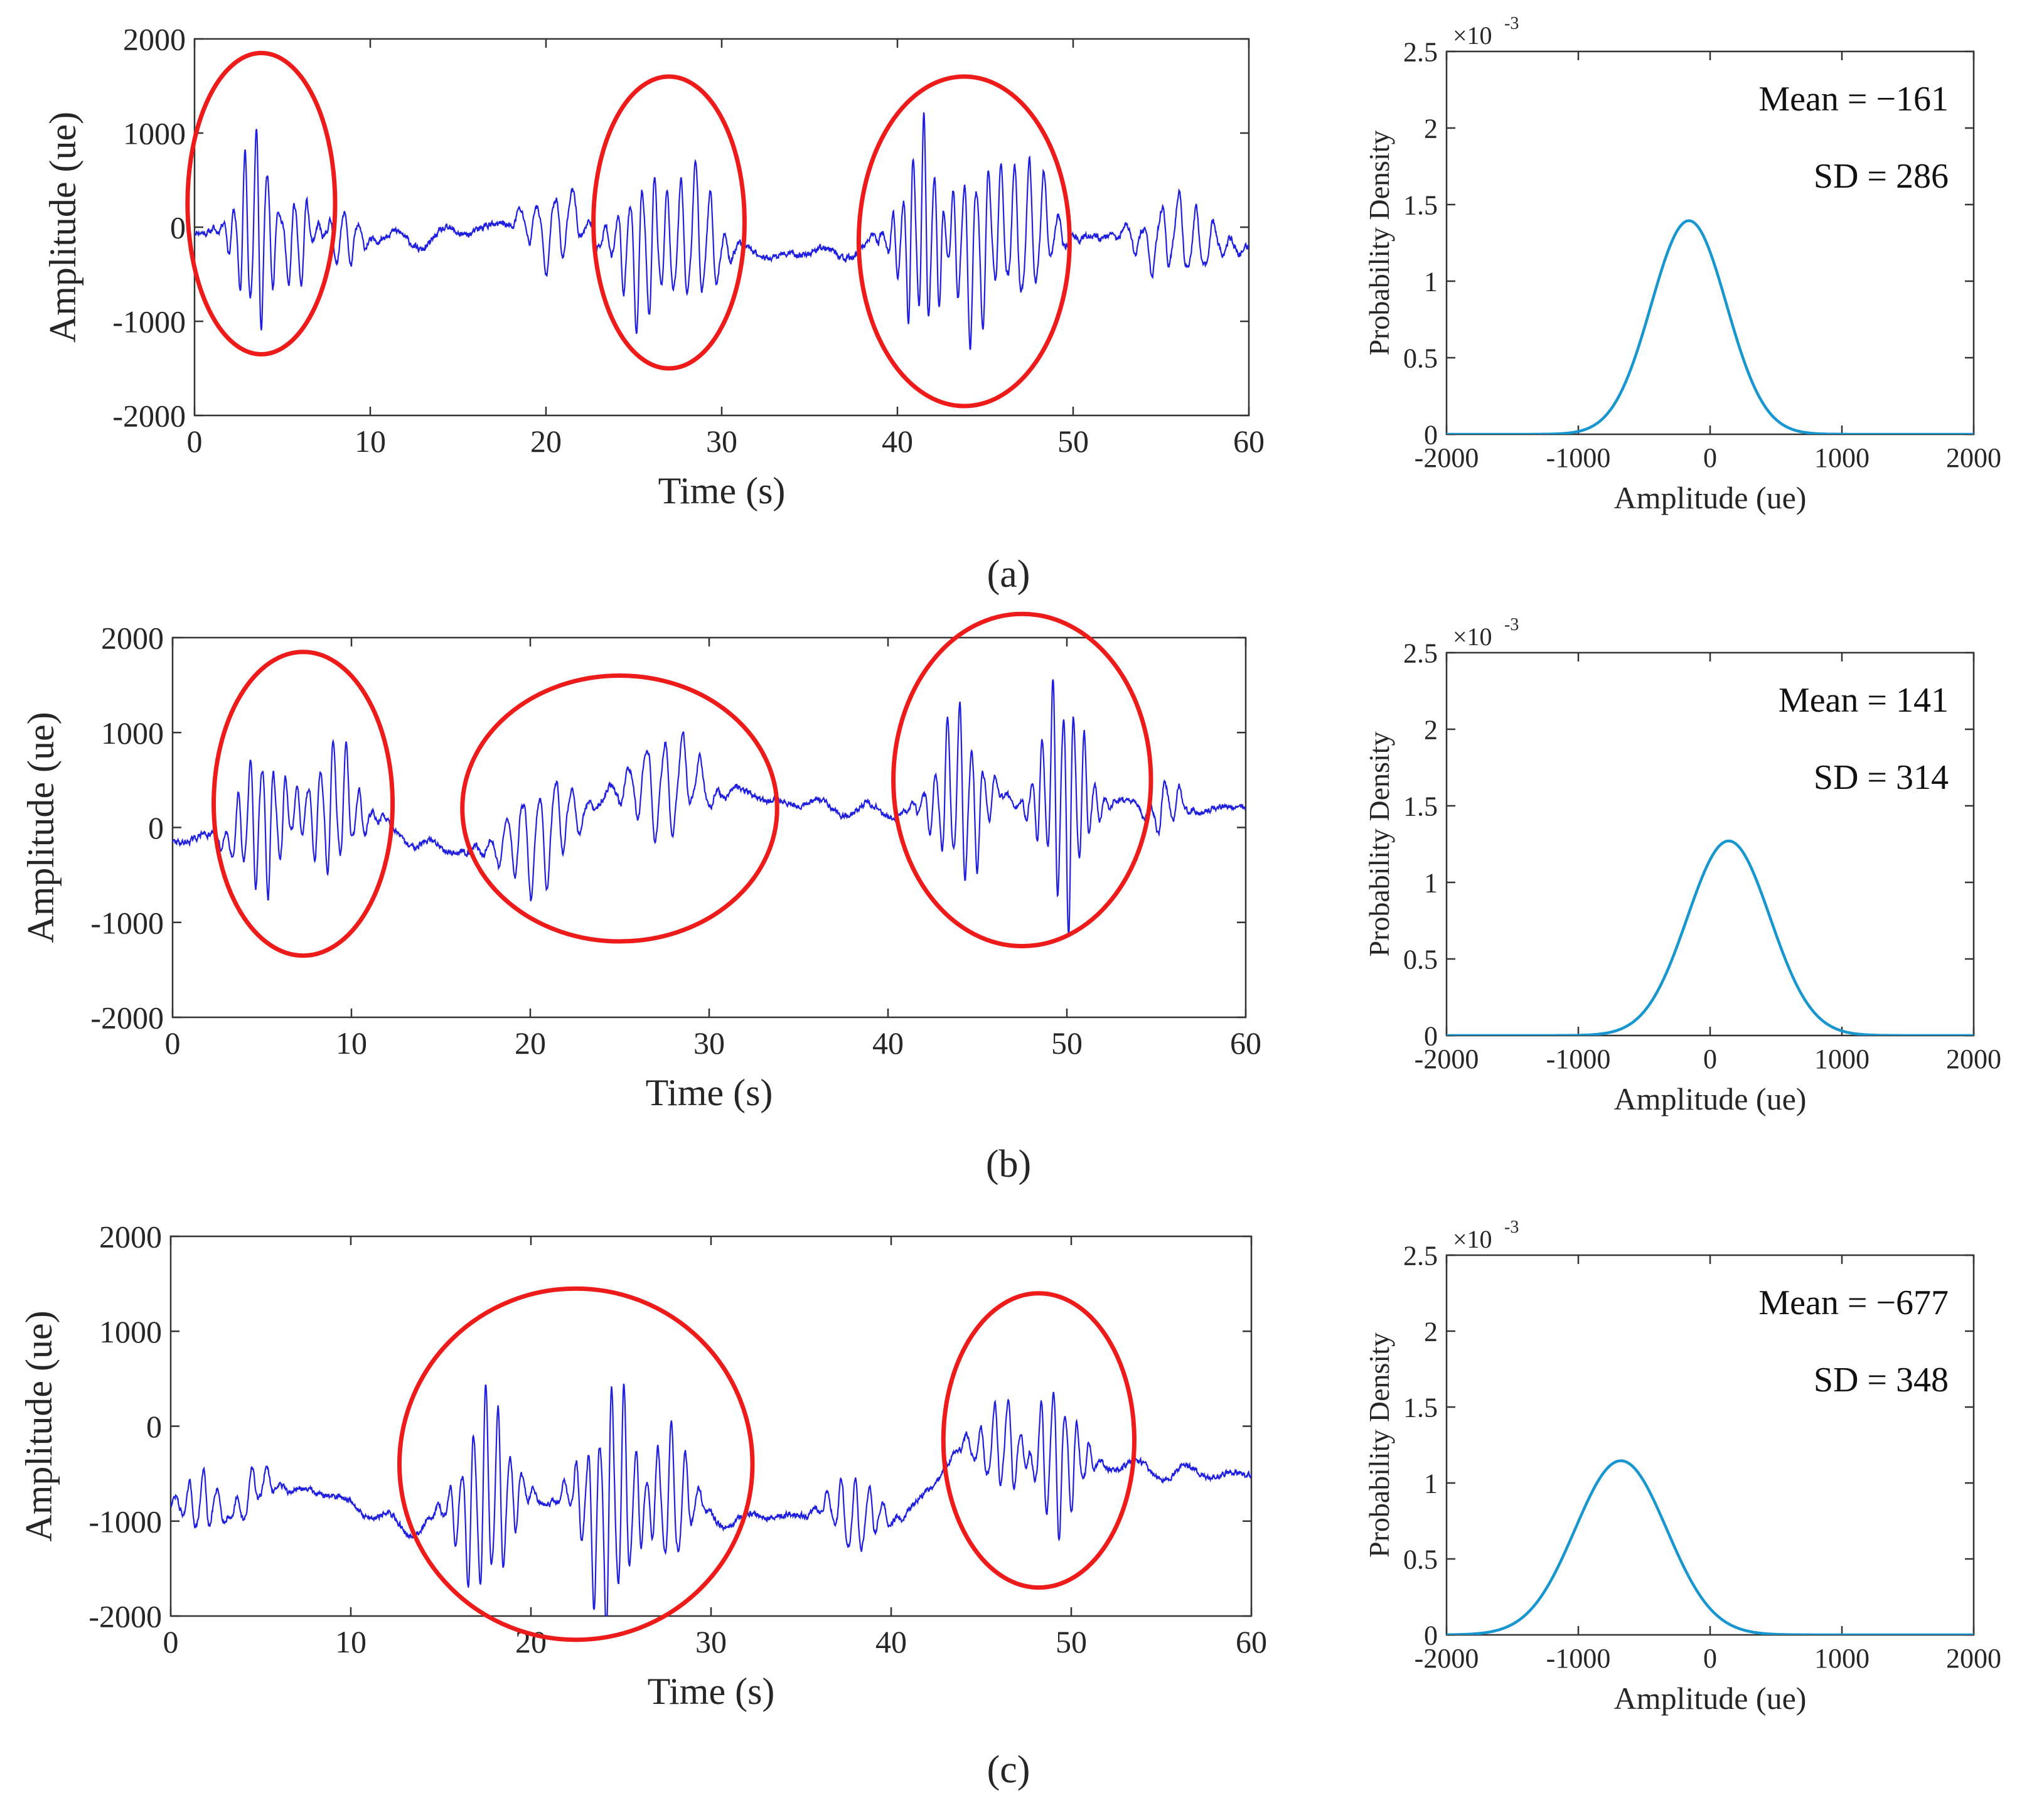 Image resolution: width=2017 pixels, height=1820 pixels. What do you see at coordinates (1447, 457) in the screenshot?
I see `x-tick-label: -2000` at bounding box center [1447, 457].